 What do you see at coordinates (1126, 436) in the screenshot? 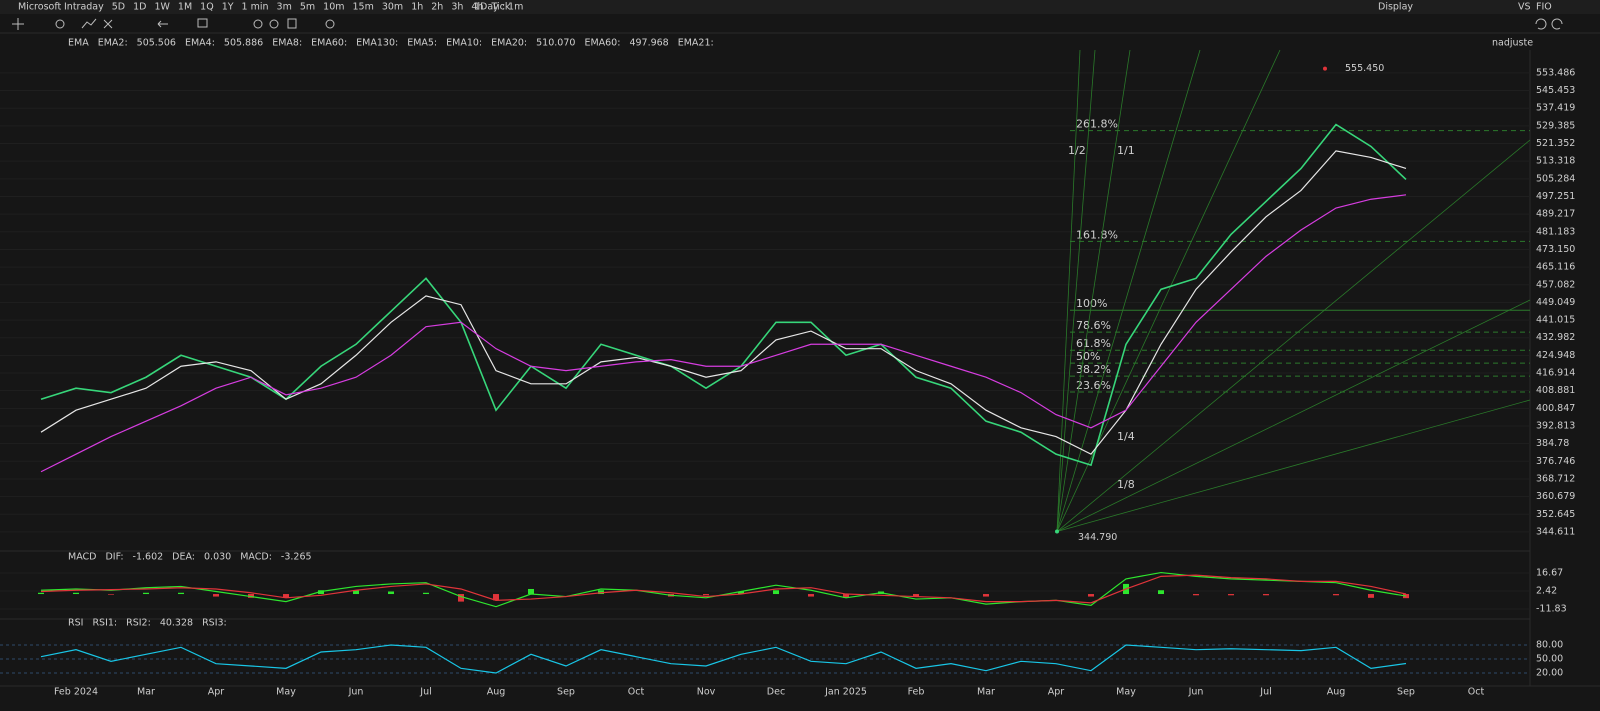
I see `gann-label: 1/4` at bounding box center [1126, 436].